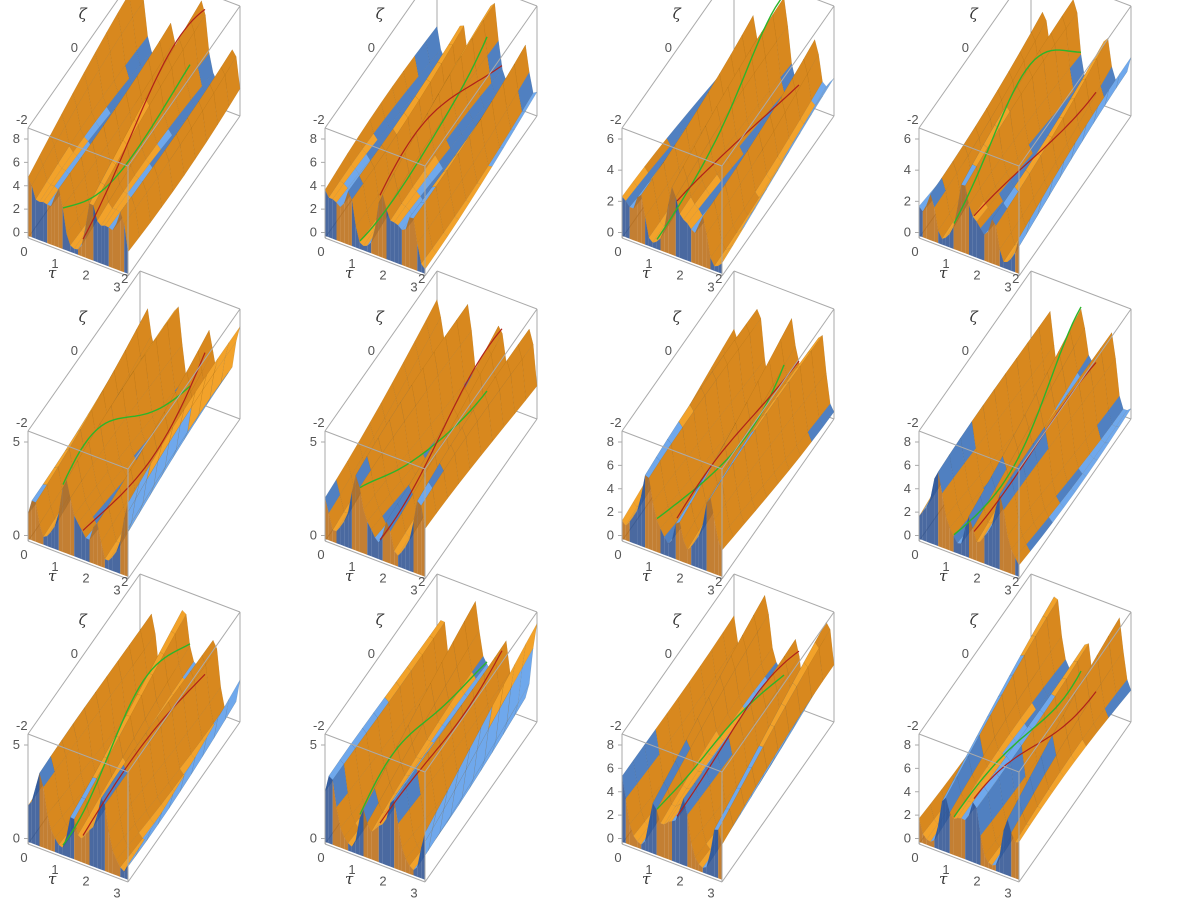  What do you see at coordinates (16, 744) in the screenshot?
I see `z-tick-label: 5` at bounding box center [16, 744].